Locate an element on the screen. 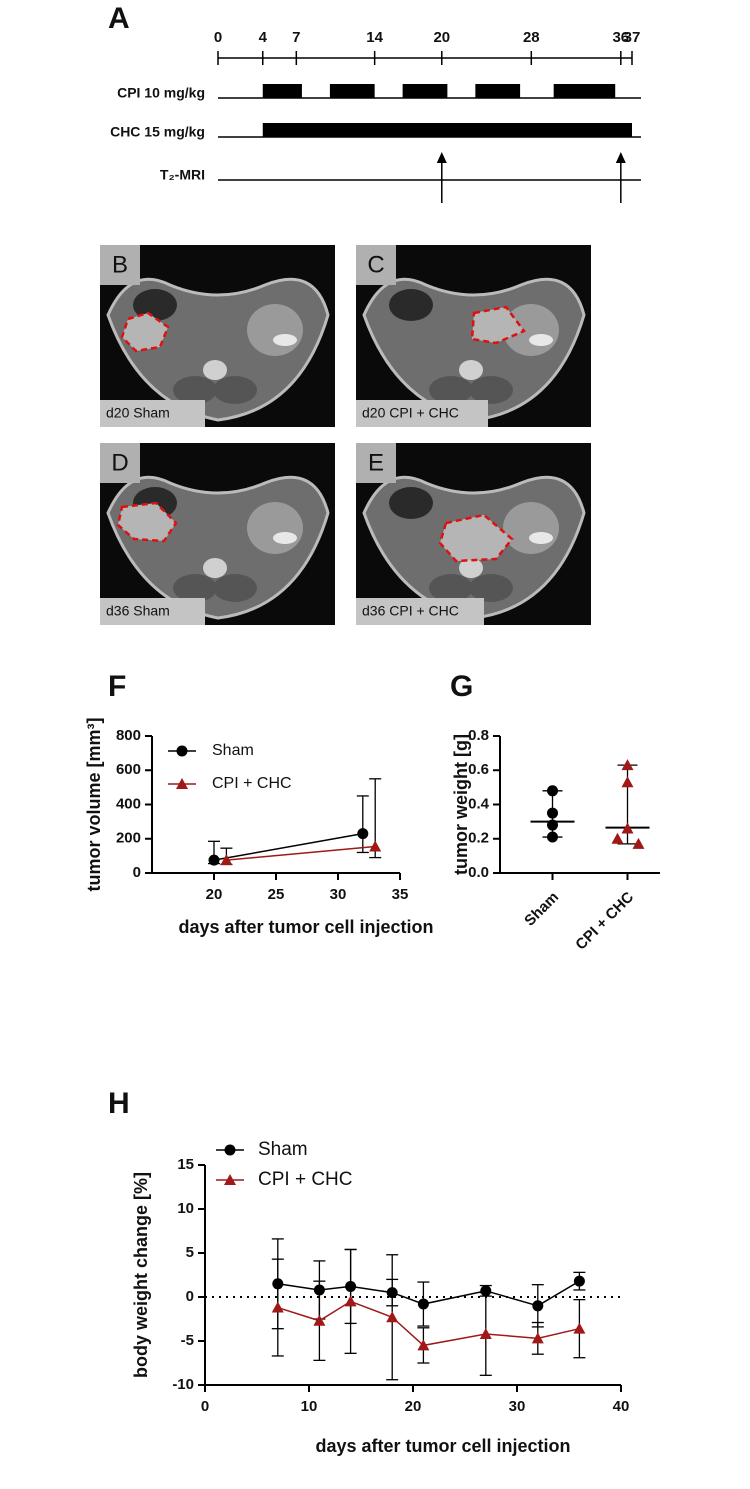 The image size is (750, 1489). x-tick-label: 0 is located at coordinates (205, 1406).